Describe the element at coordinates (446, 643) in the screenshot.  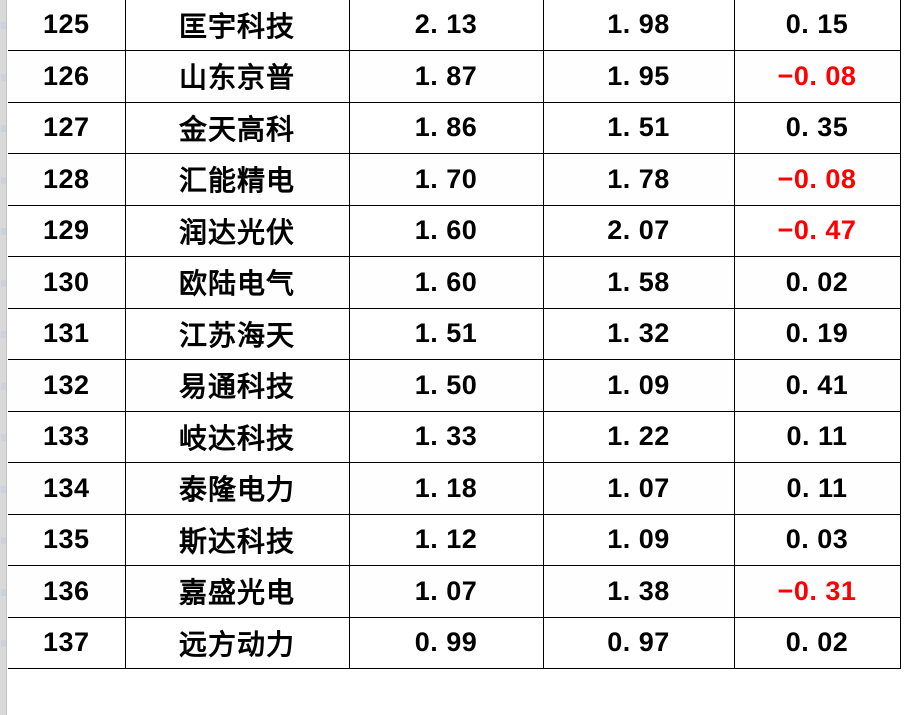
I see `cell-value-1: 0. 99` at that location.